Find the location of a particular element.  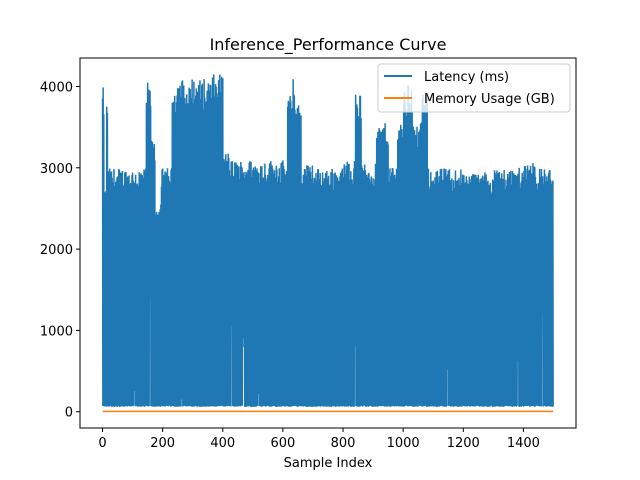

y-tick-label: 1000 is located at coordinates (56, 331).